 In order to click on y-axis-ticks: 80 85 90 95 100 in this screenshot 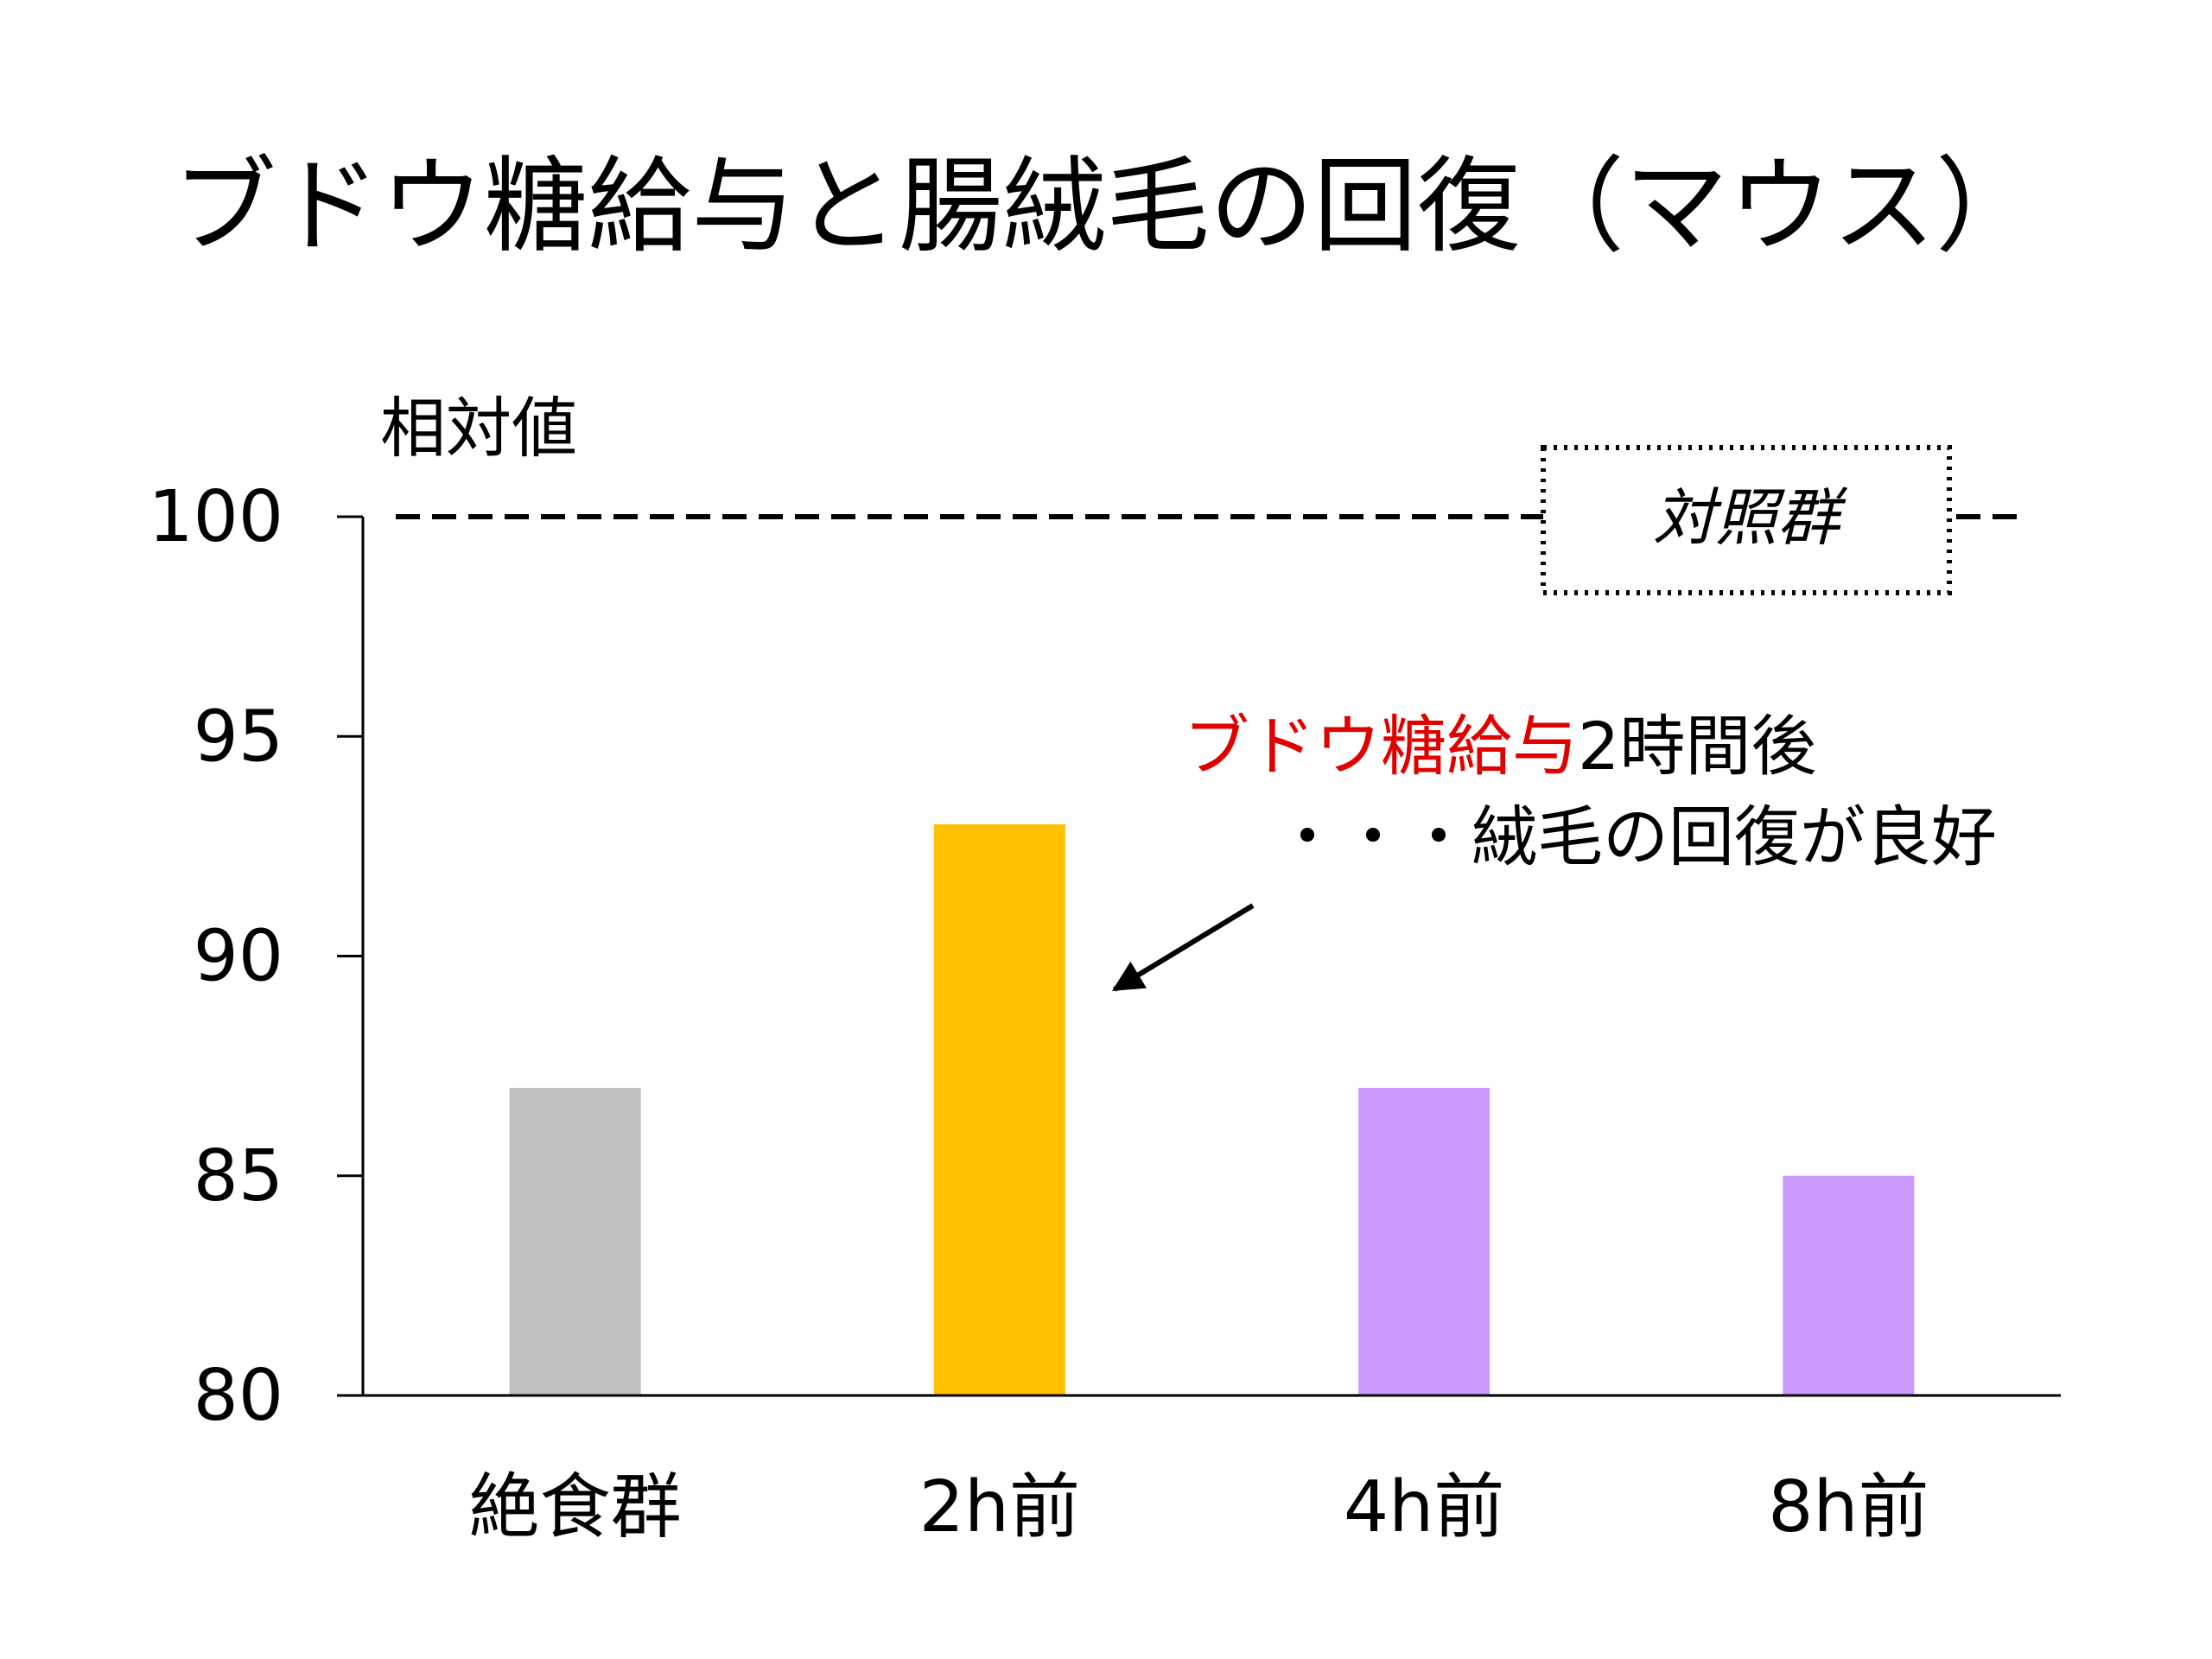, I will do `click(255, 956)`.